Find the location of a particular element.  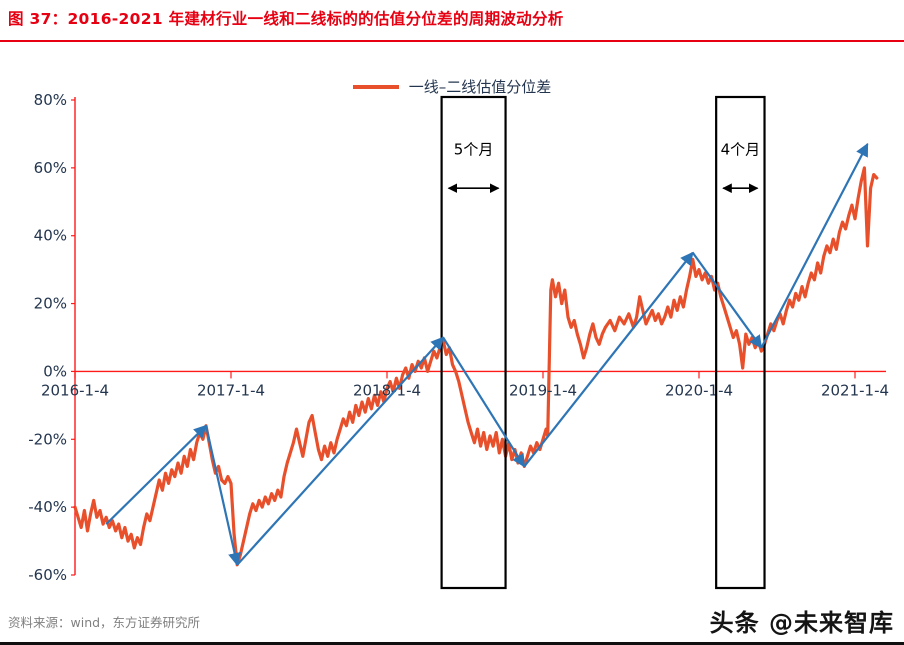

legend-label: 一线–二线估值分位差 is located at coordinates (480, 87).